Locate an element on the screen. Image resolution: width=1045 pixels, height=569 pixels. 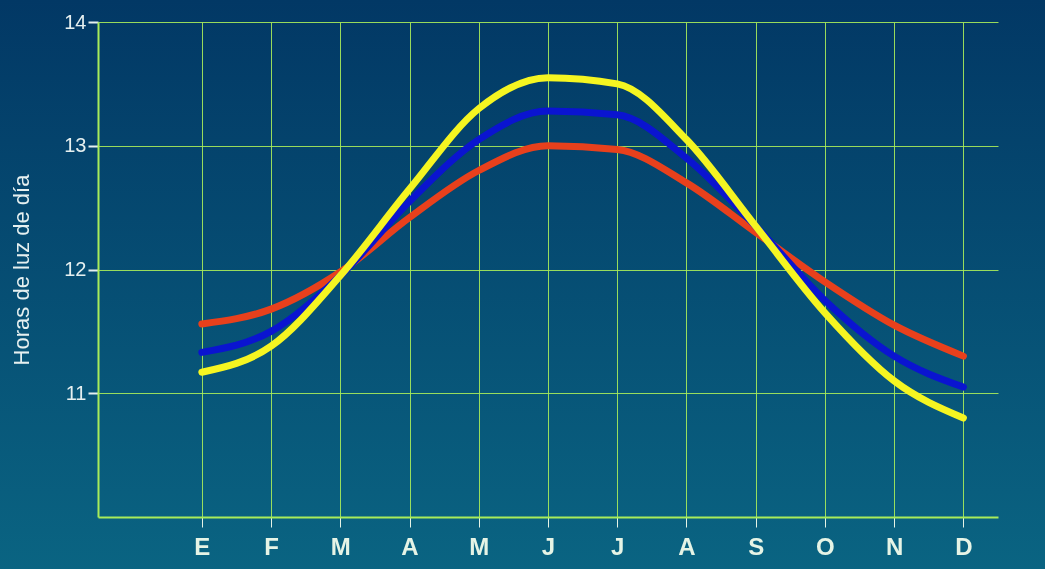
x-tick-label: N is located at coordinates (894, 546).